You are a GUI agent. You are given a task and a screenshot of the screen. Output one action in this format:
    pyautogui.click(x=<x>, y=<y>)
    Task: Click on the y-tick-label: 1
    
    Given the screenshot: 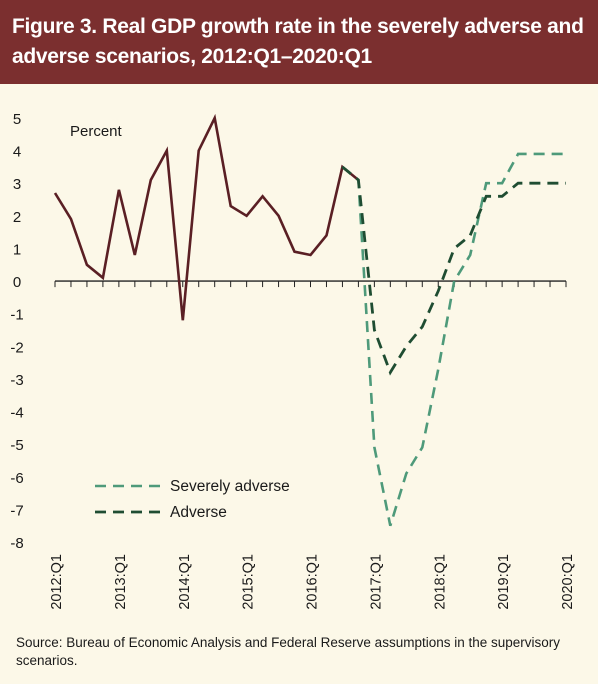 What is the action you would take?
    pyautogui.click(x=17, y=249)
    